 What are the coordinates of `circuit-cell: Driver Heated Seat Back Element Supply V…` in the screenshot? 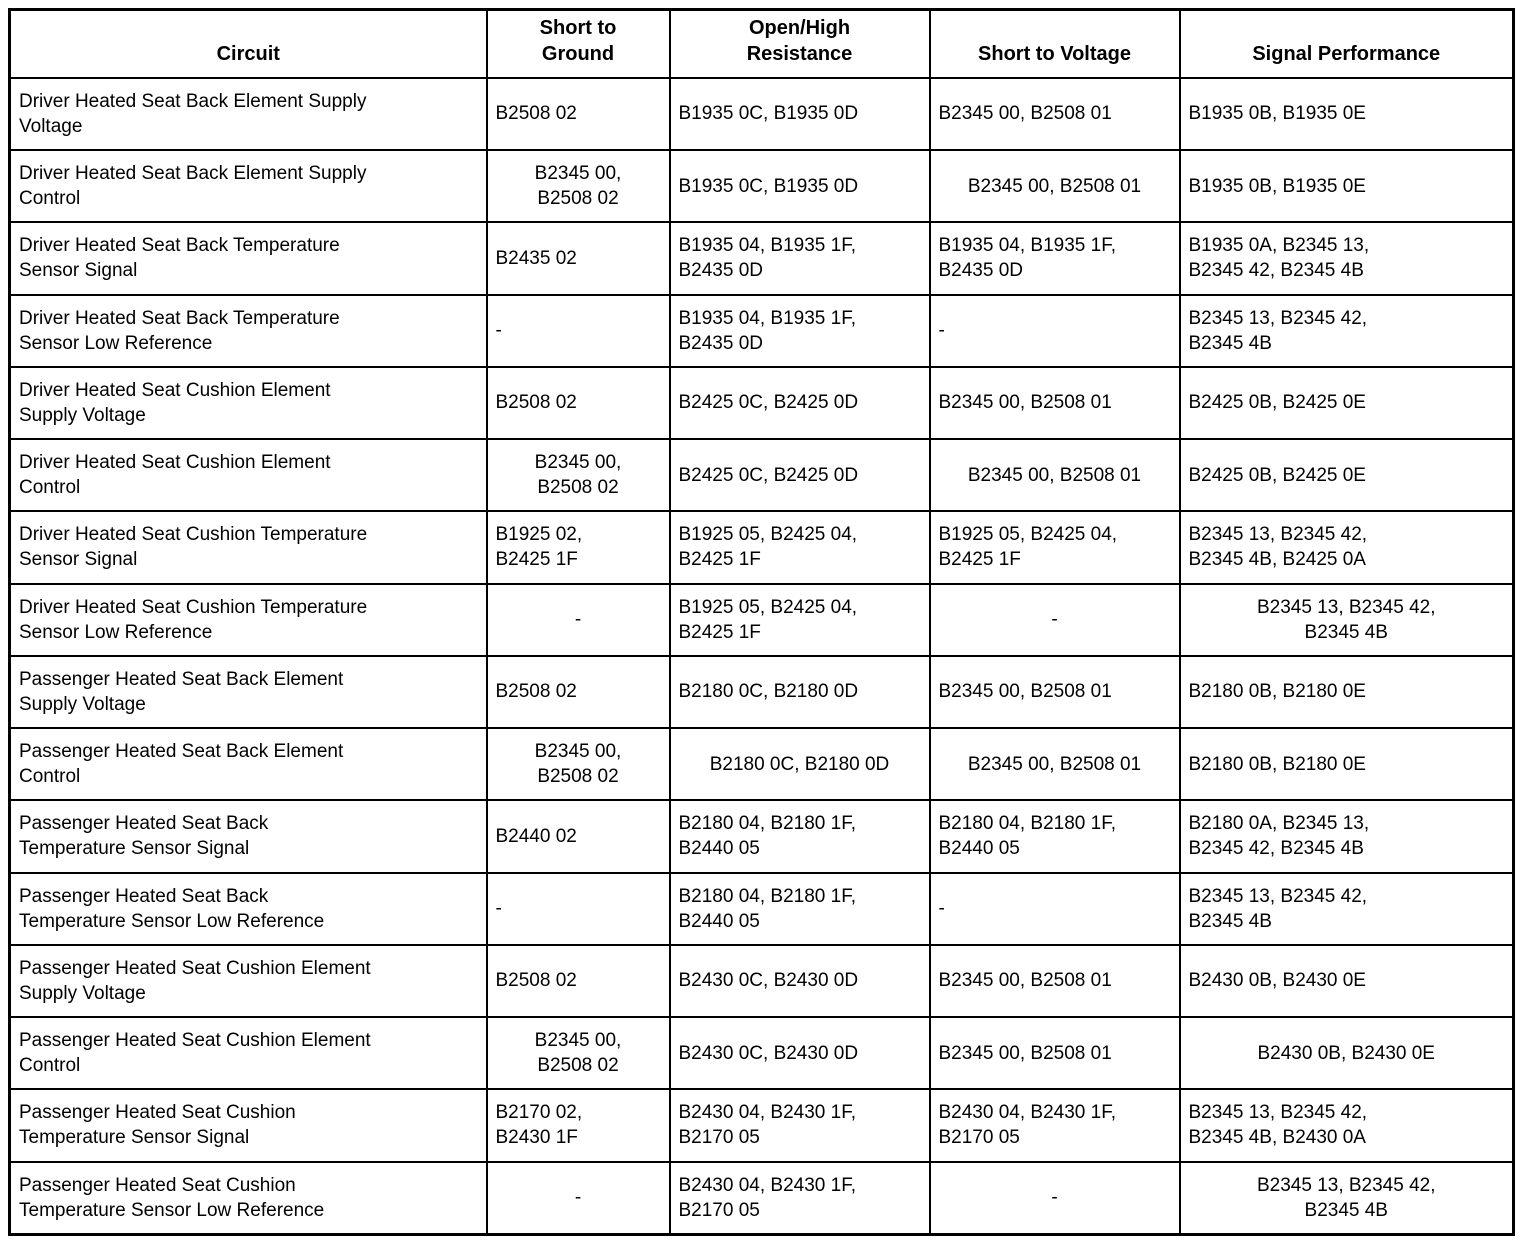 It's located at (248, 114).